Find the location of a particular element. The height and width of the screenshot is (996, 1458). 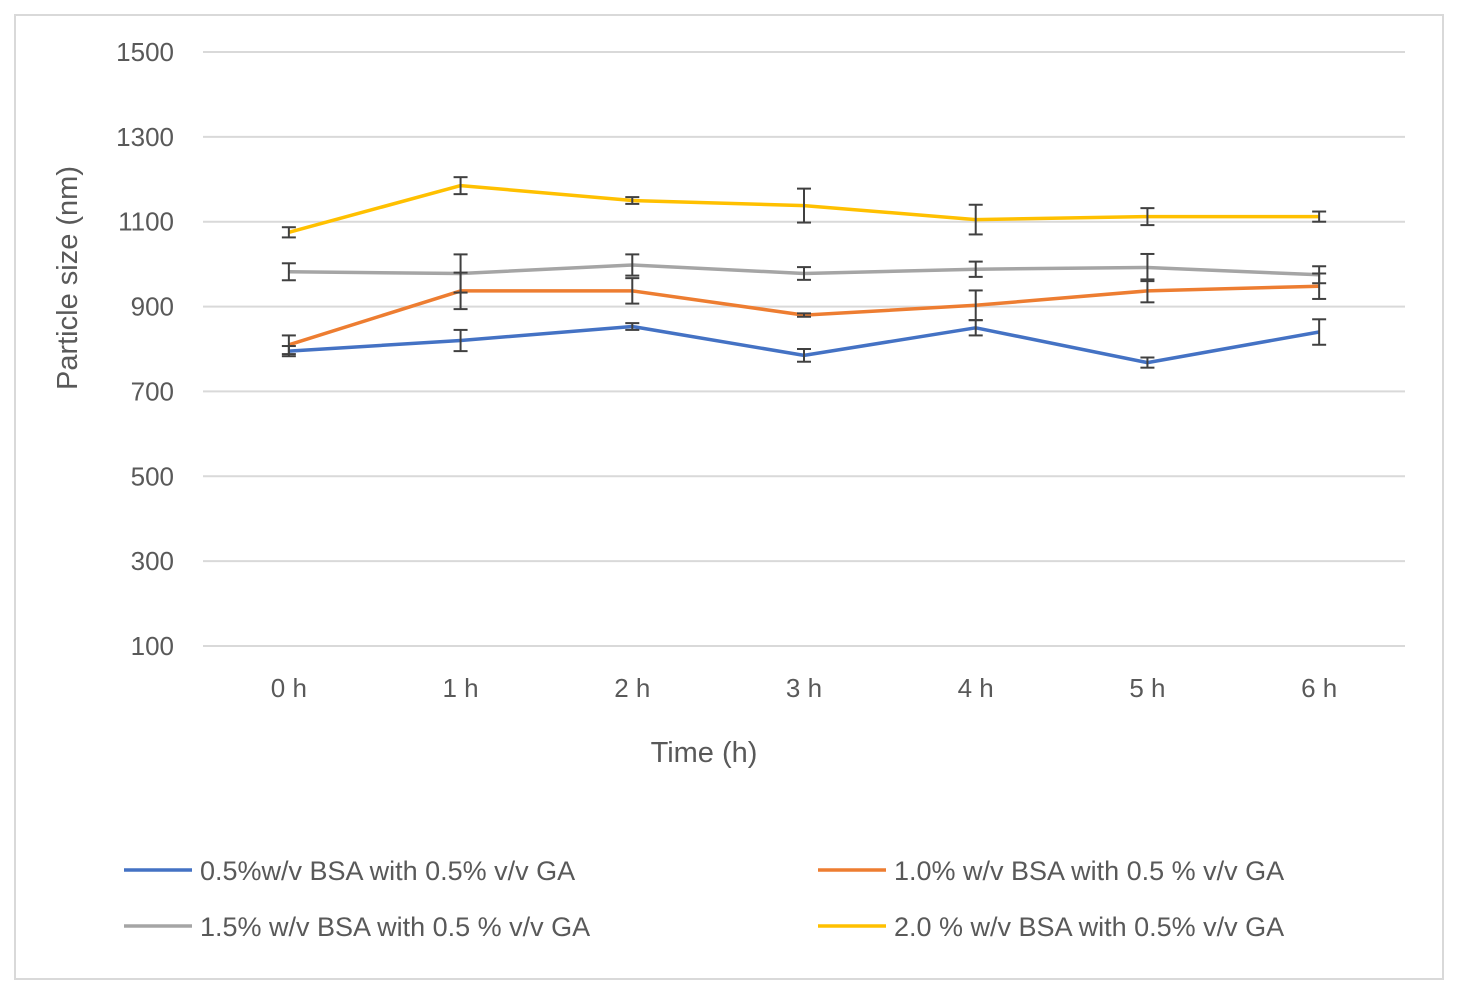

error-bars is located at coordinates (804, 272).